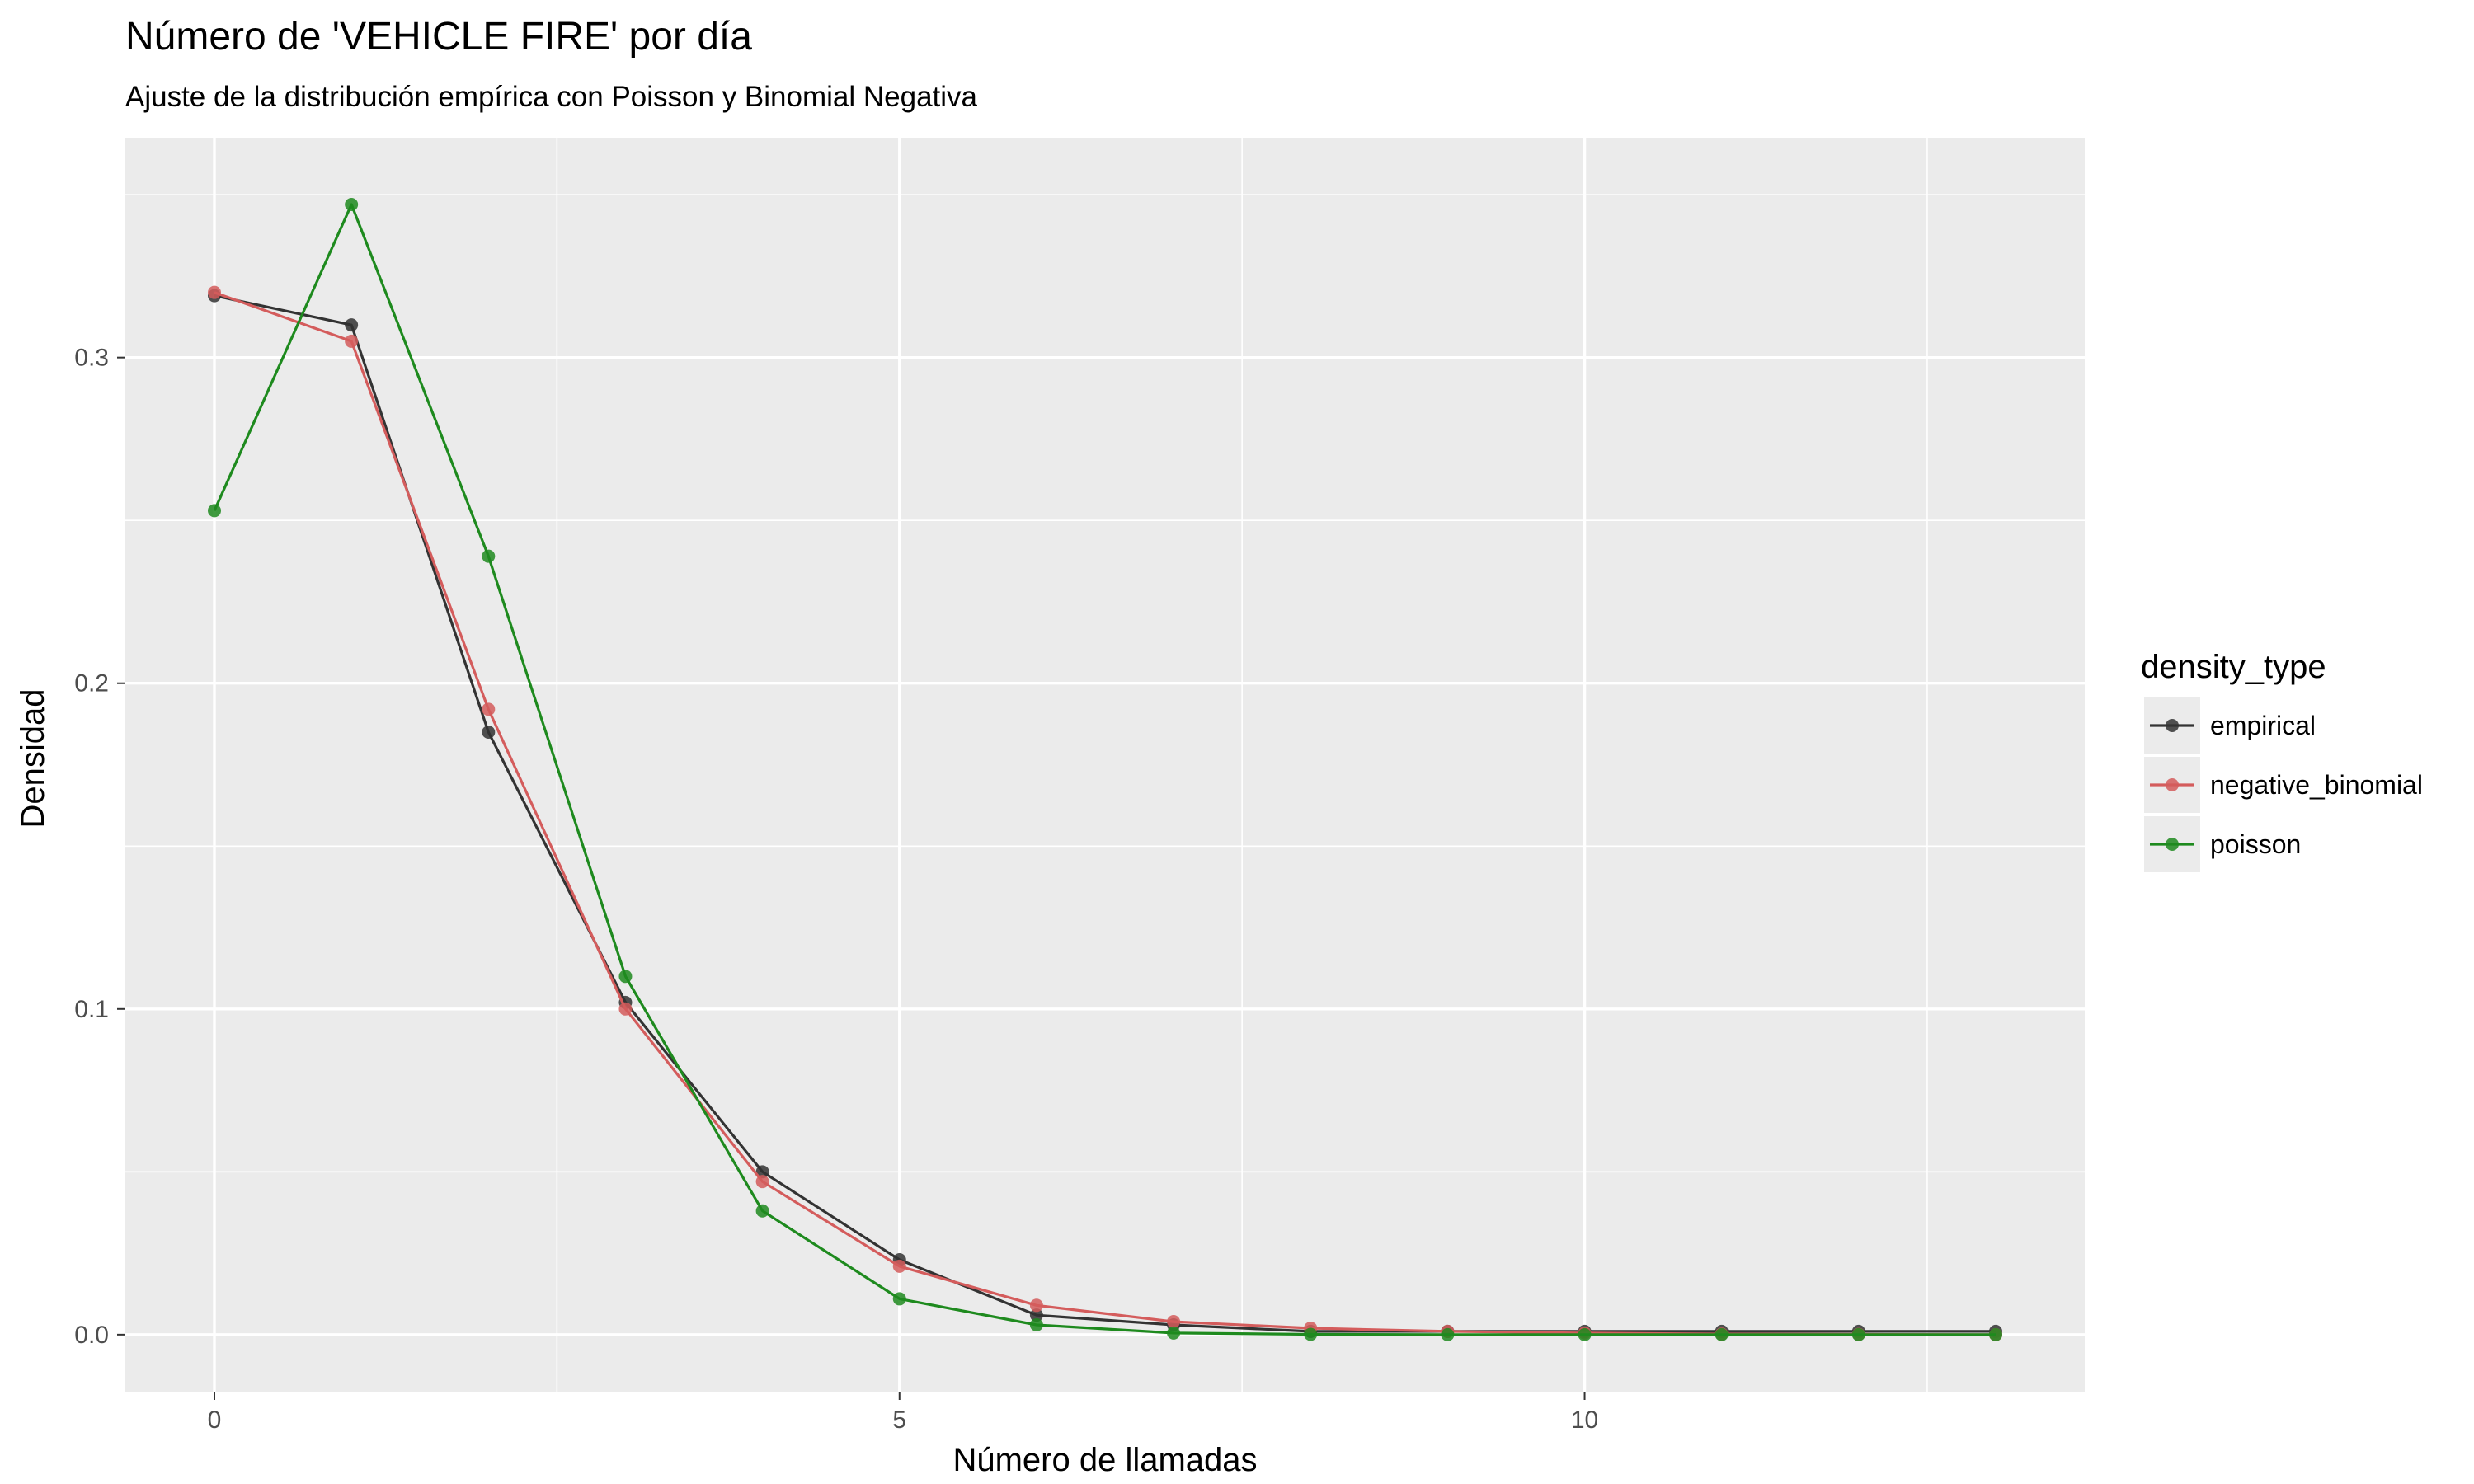 The width and height of the screenshot is (2474, 1484). I want to click on x-tick-label: 5, so click(899, 1420).